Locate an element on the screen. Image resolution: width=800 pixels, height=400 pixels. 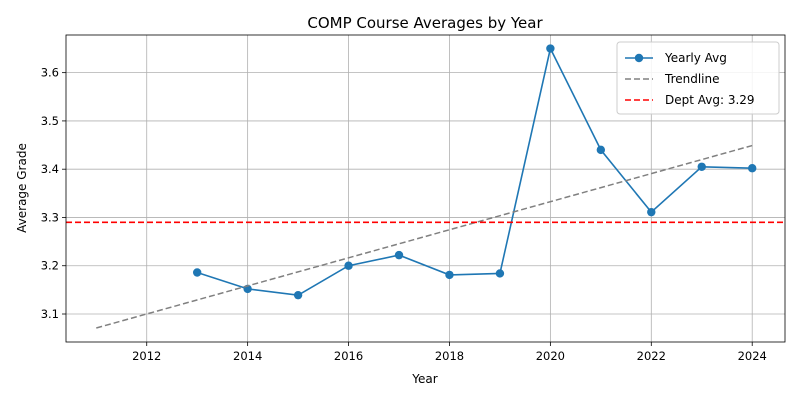
x-tick-label: 2022 is located at coordinates (651, 356).